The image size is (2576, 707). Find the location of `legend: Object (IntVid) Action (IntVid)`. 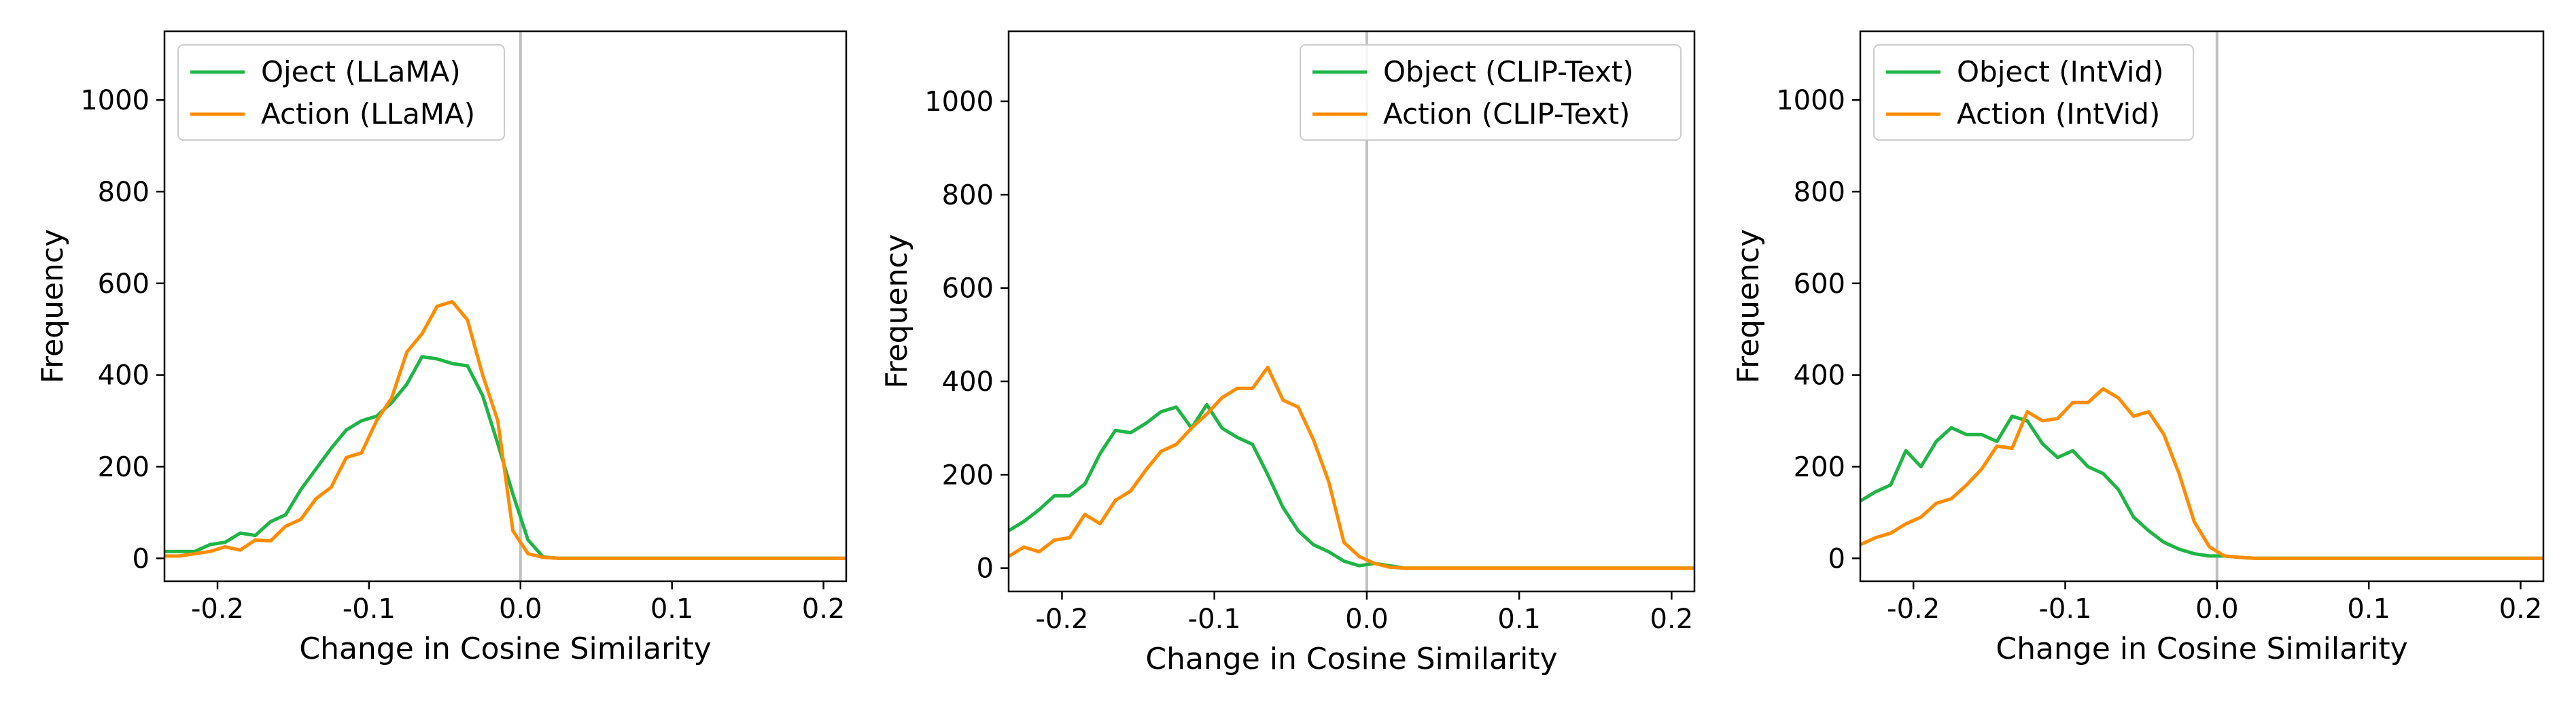

legend: Object (IntVid) Action (IntVid) is located at coordinates (2033, 92).